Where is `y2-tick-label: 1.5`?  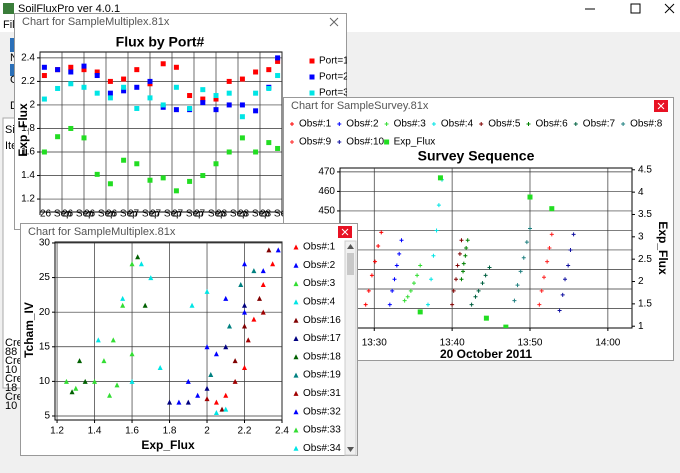 y2-tick-label: 1.5 is located at coordinates (645, 304).